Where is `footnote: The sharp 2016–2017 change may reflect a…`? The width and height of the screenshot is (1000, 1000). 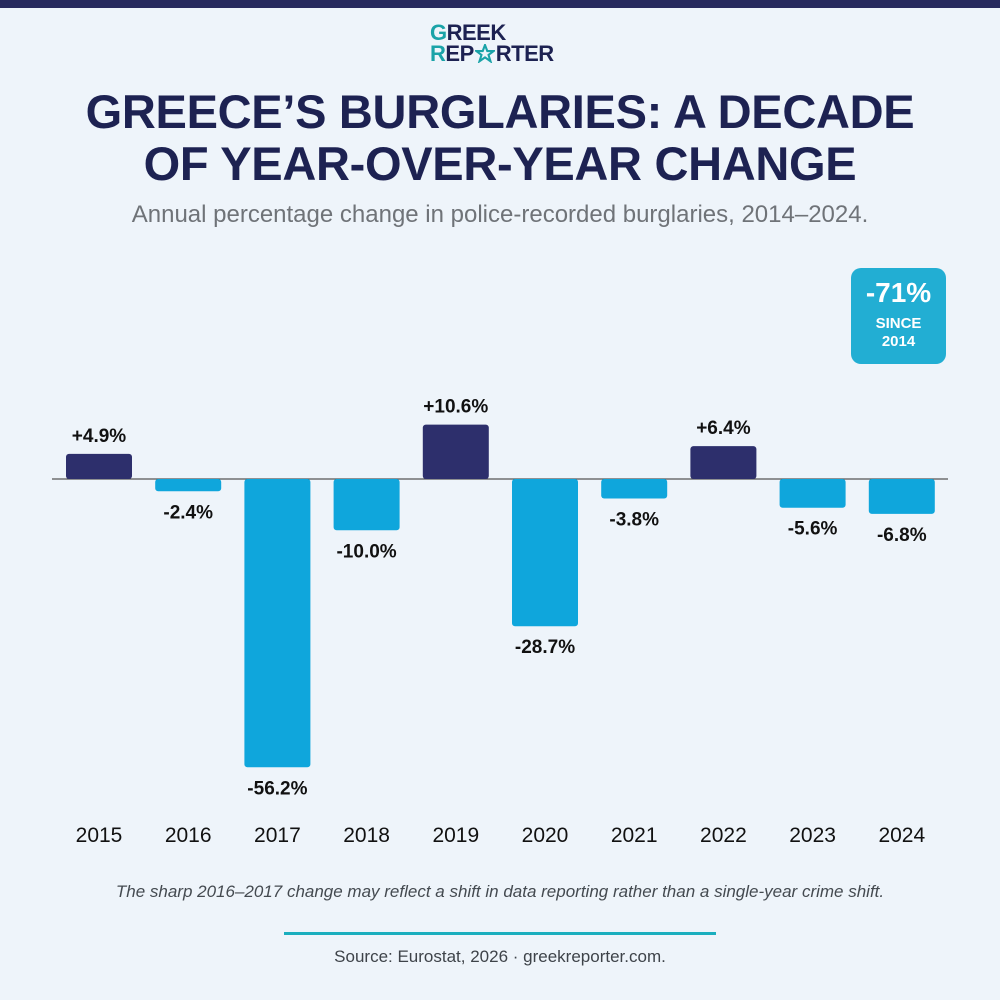 footnote: The sharp 2016–2017 change may reflect a… is located at coordinates (500, 891).